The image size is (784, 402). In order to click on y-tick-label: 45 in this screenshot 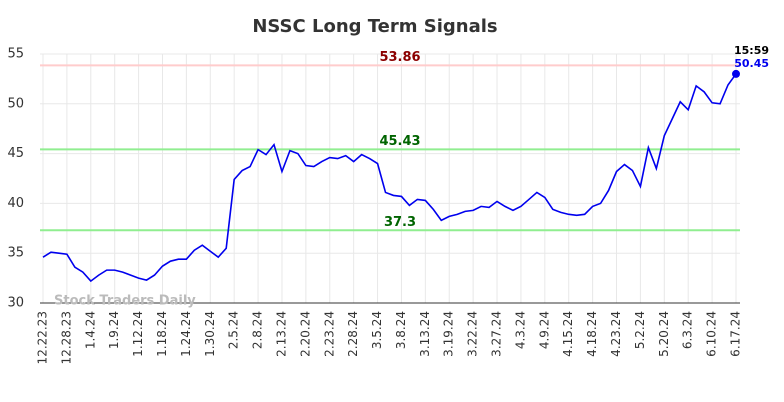, I will do `click(15, 153)`.